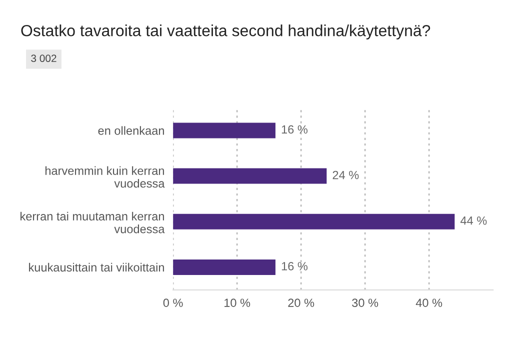  I want to click on x-tick-label: 20 %, so click(301, 302).